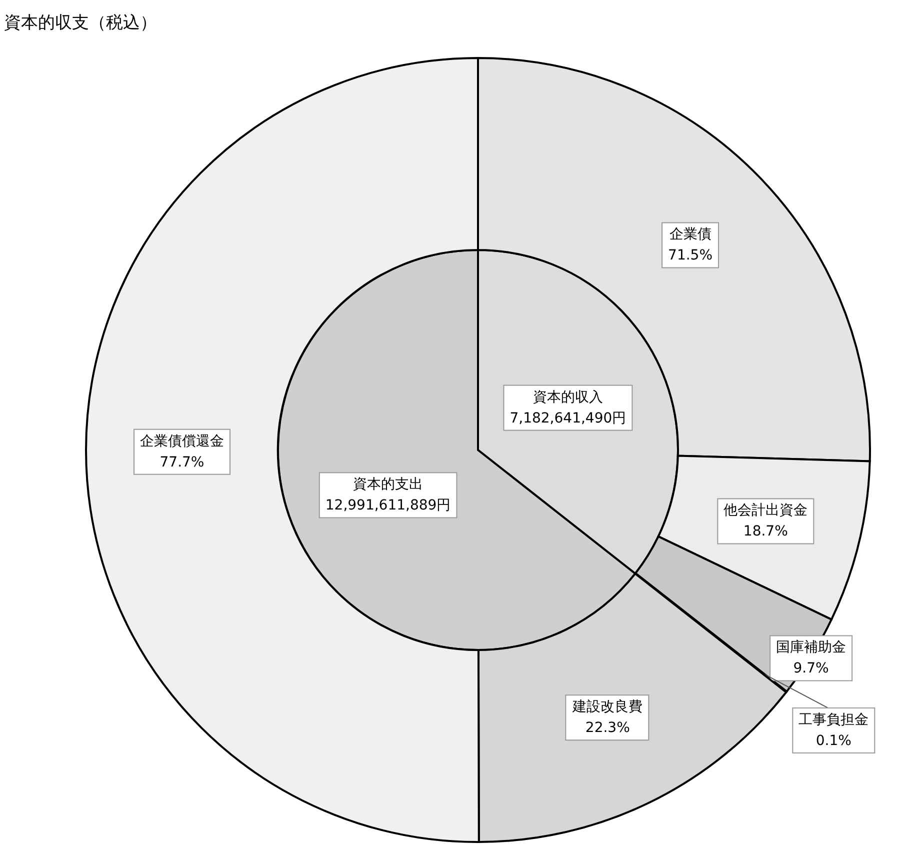  What do you see at coordinates (182, 441) in the screenshot?
I see `slice-label: 企業債償還金` at bounding box center [182, 441].